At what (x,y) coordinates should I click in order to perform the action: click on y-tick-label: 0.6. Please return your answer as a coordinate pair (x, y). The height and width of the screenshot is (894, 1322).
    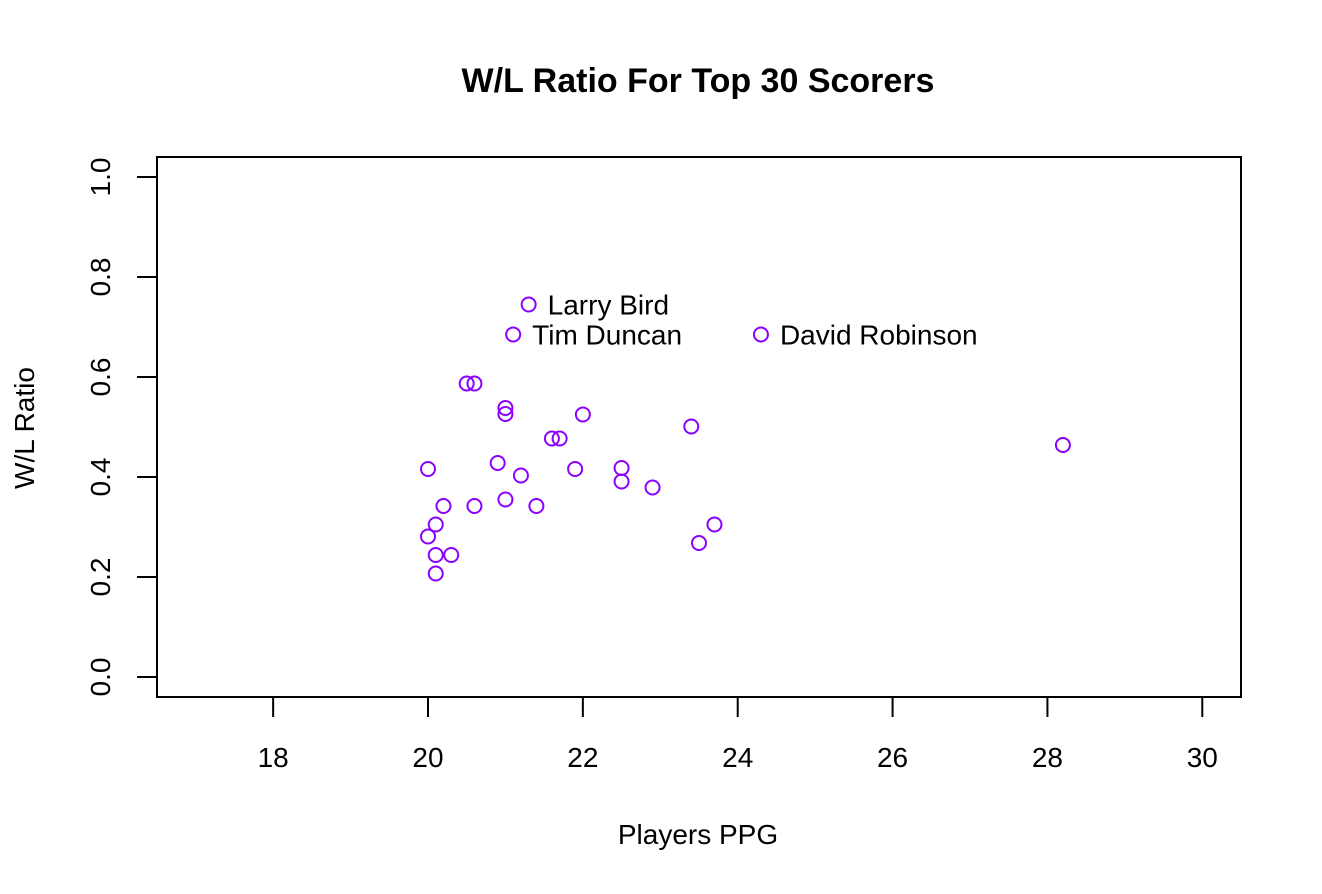
    Looking at the image, I should click on (100, 377).